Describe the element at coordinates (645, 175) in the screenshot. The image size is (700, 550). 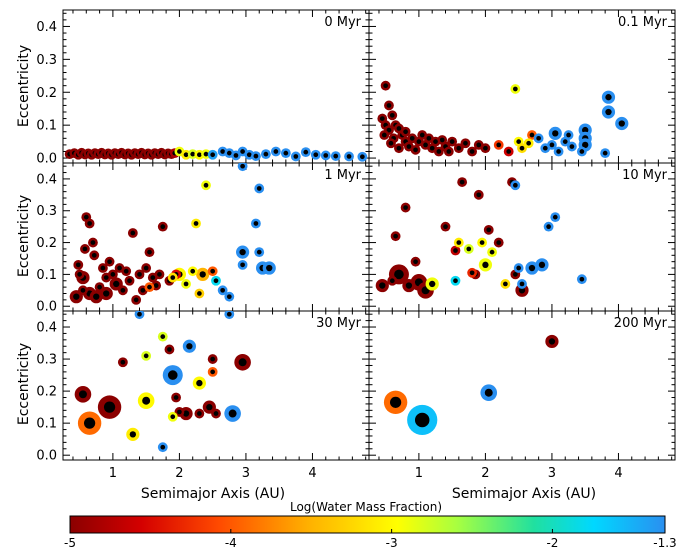
I see `panel-label: 10 Myr` at that location.